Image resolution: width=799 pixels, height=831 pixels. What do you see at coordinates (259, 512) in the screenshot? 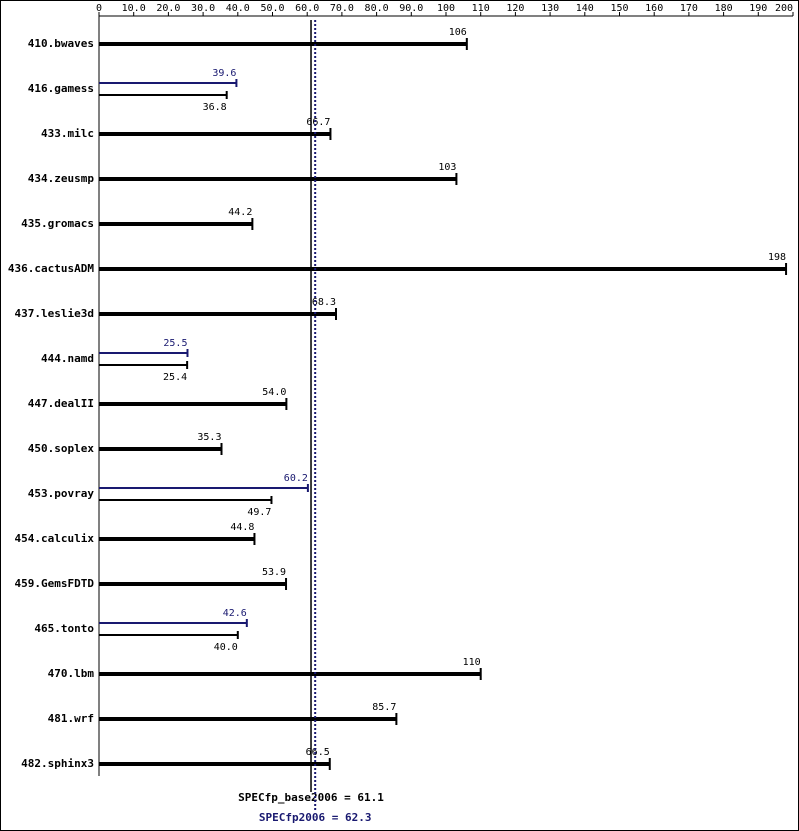
I see `value-label: 49.7` at bounding box center [259, 512].